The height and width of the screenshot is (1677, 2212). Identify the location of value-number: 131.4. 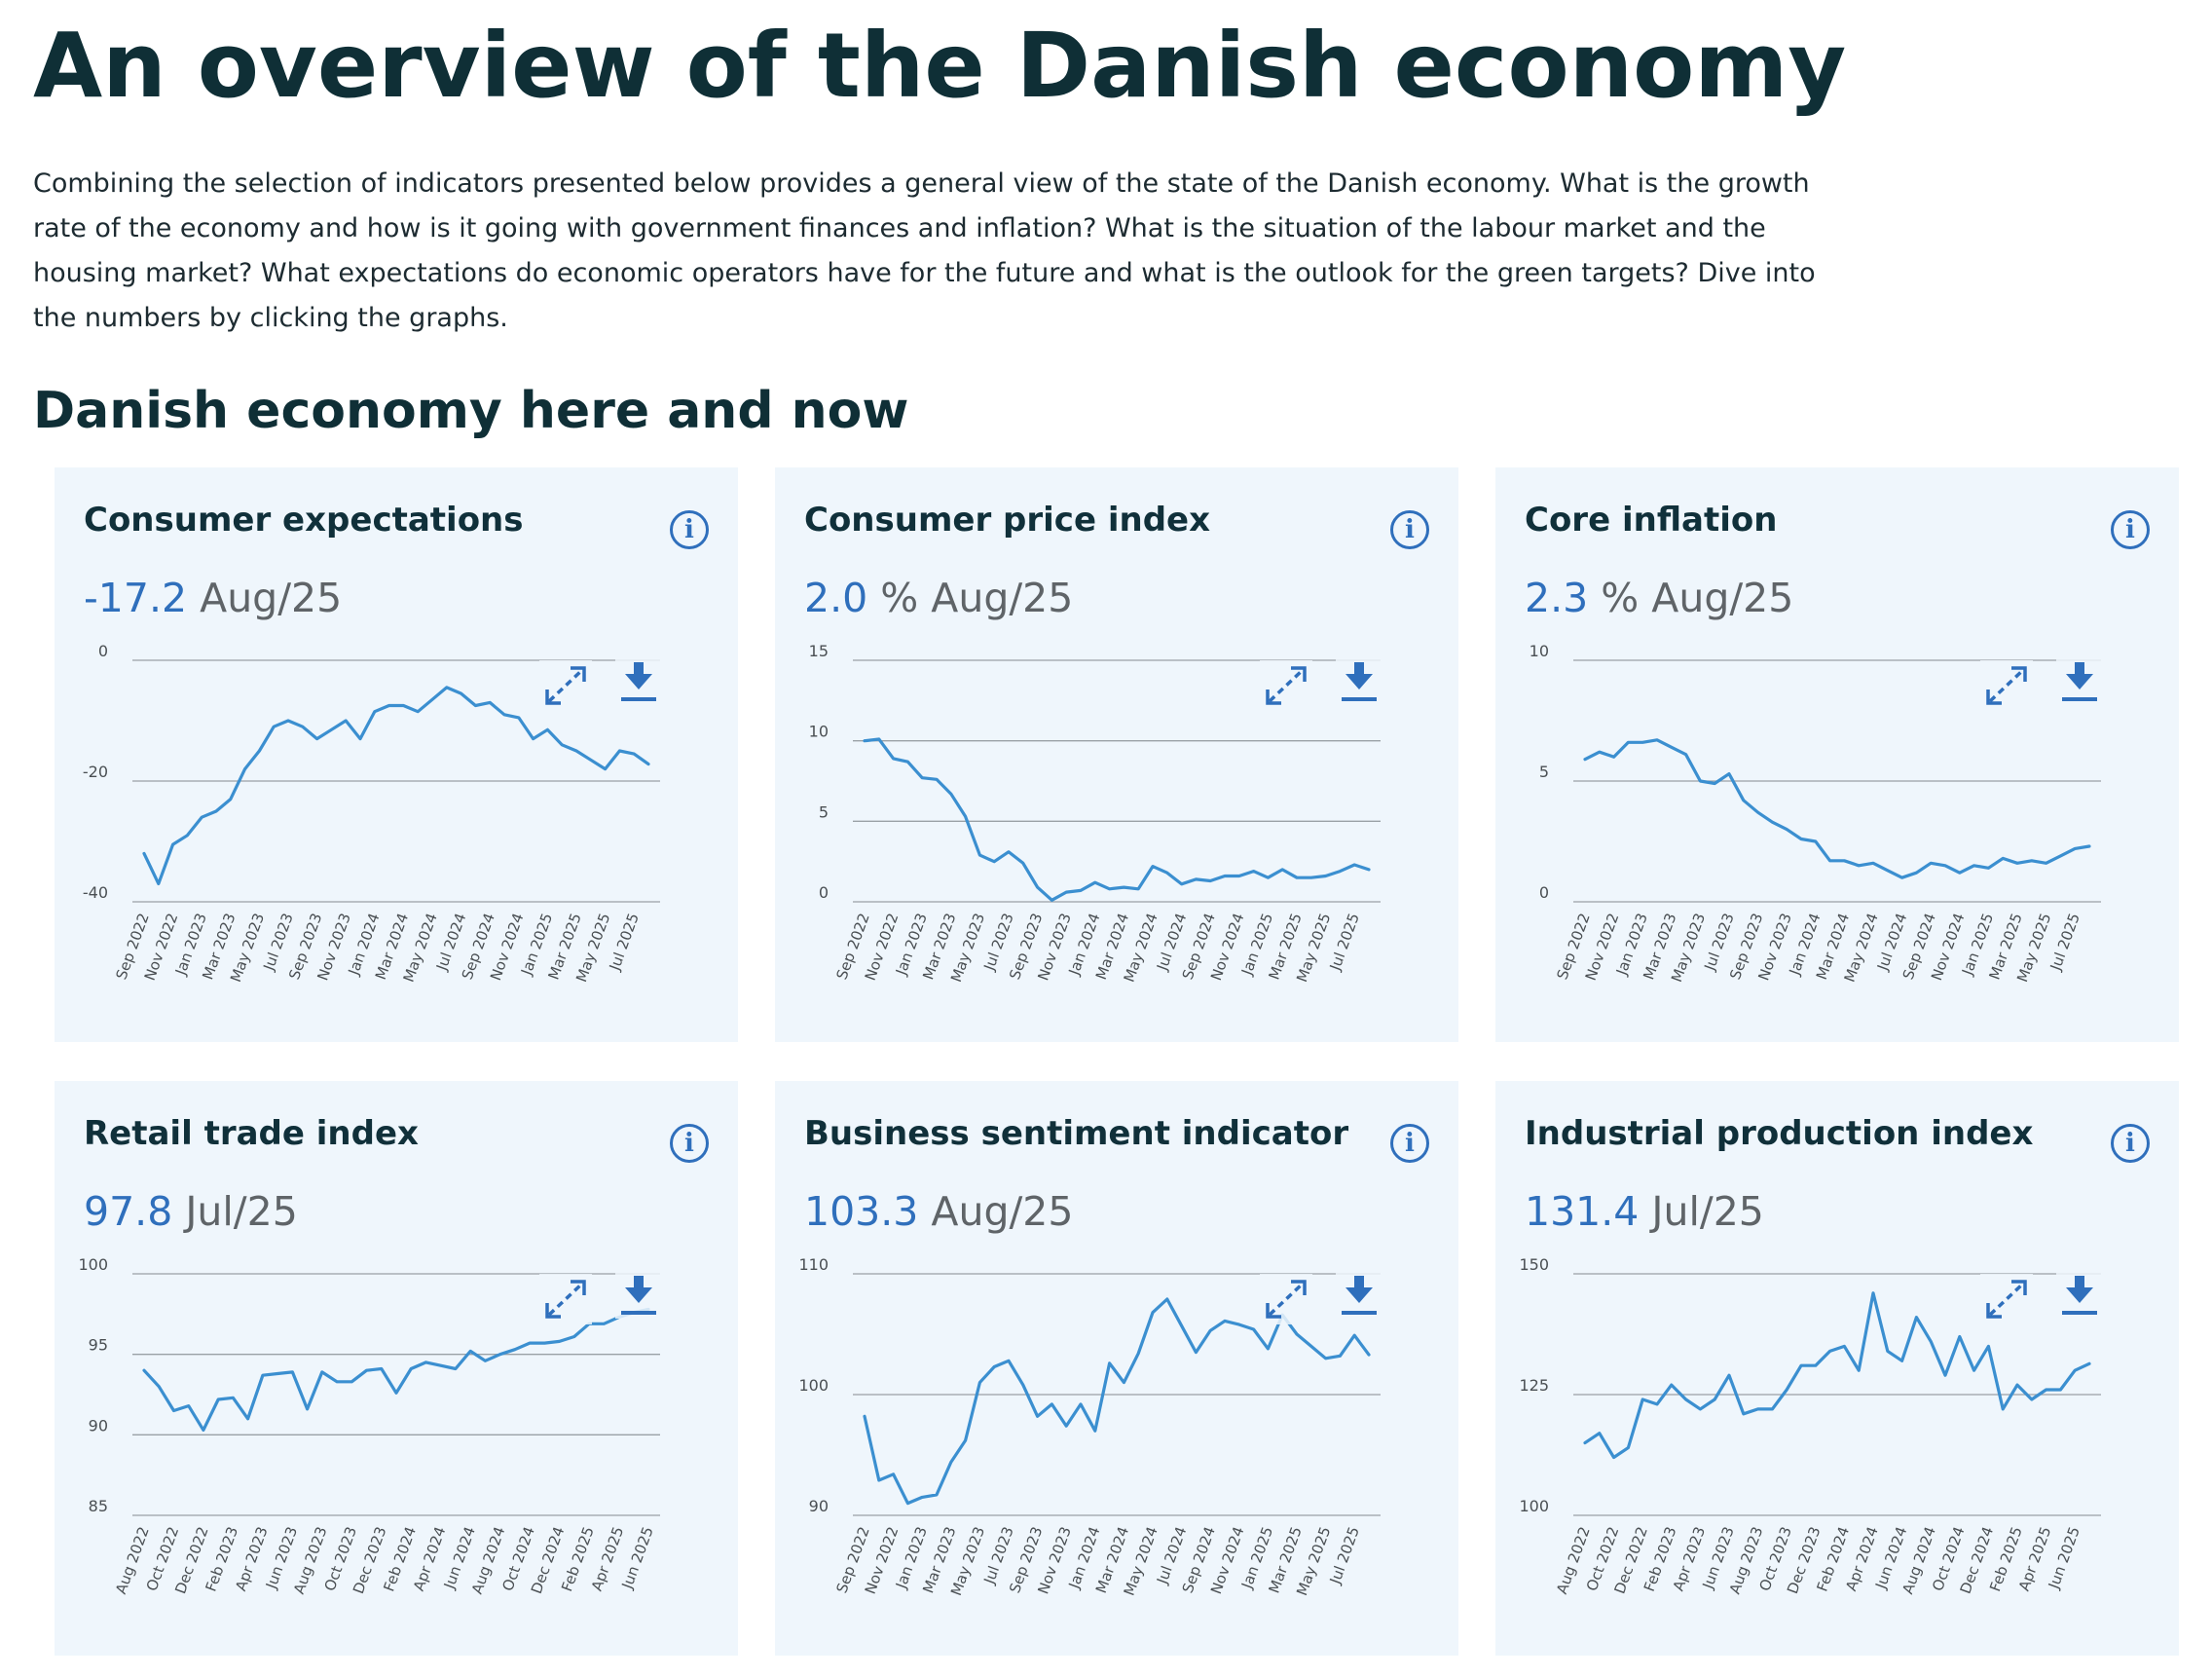
(1582, 1212).